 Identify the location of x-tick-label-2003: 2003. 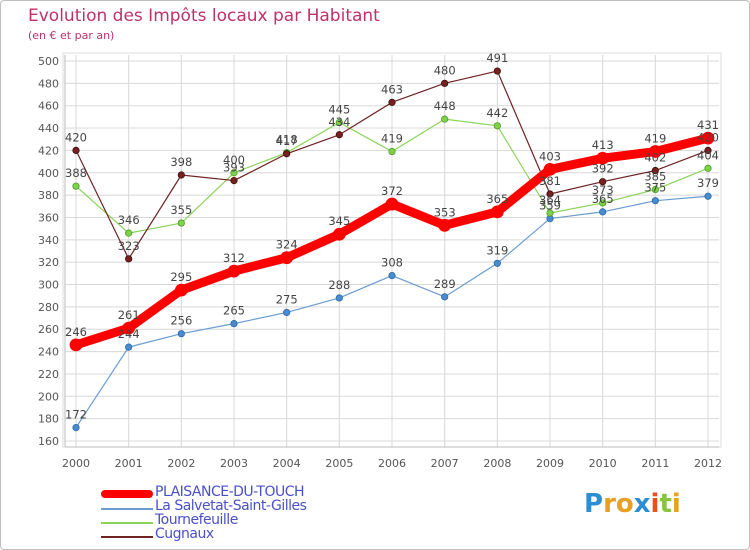
(234, 463).